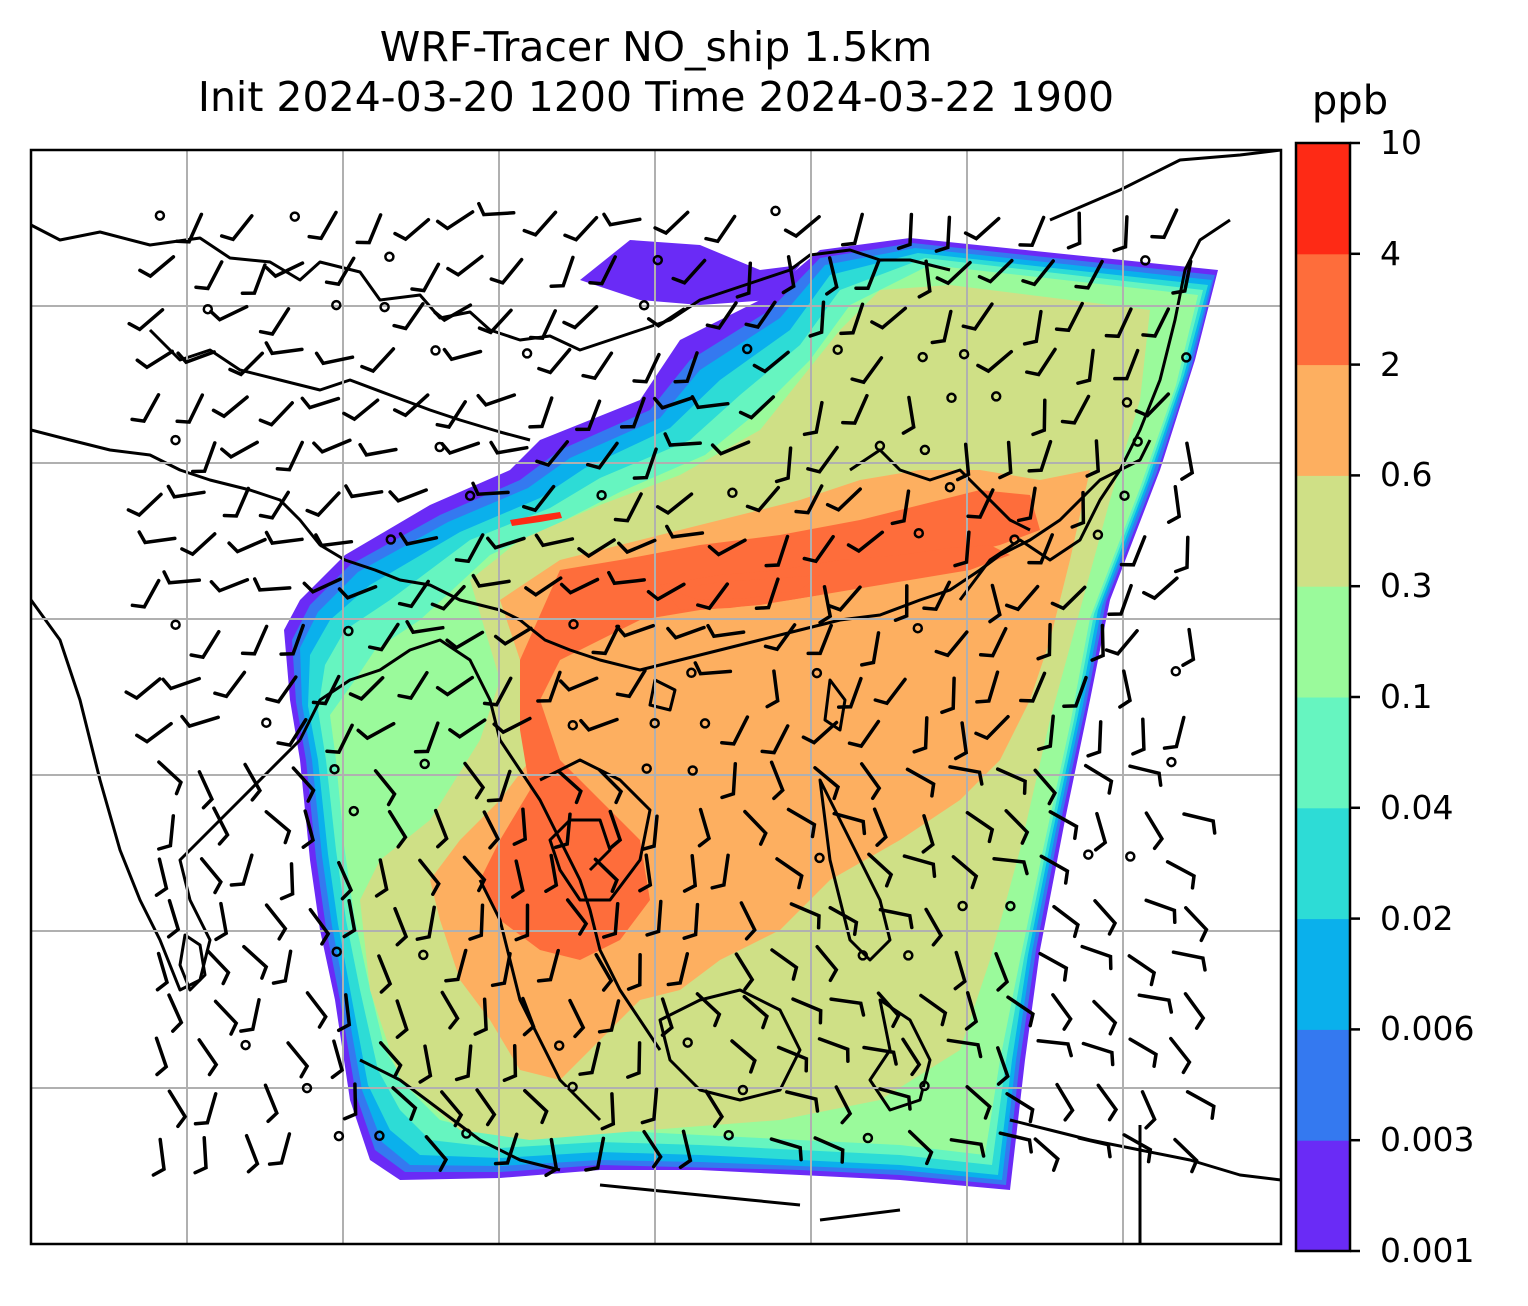 The height and width of the screenshot is (1306, 1528). Describe the element at coordinates (900, 1055) in the screenshot. I see `coastline-sulawesi` at that location.